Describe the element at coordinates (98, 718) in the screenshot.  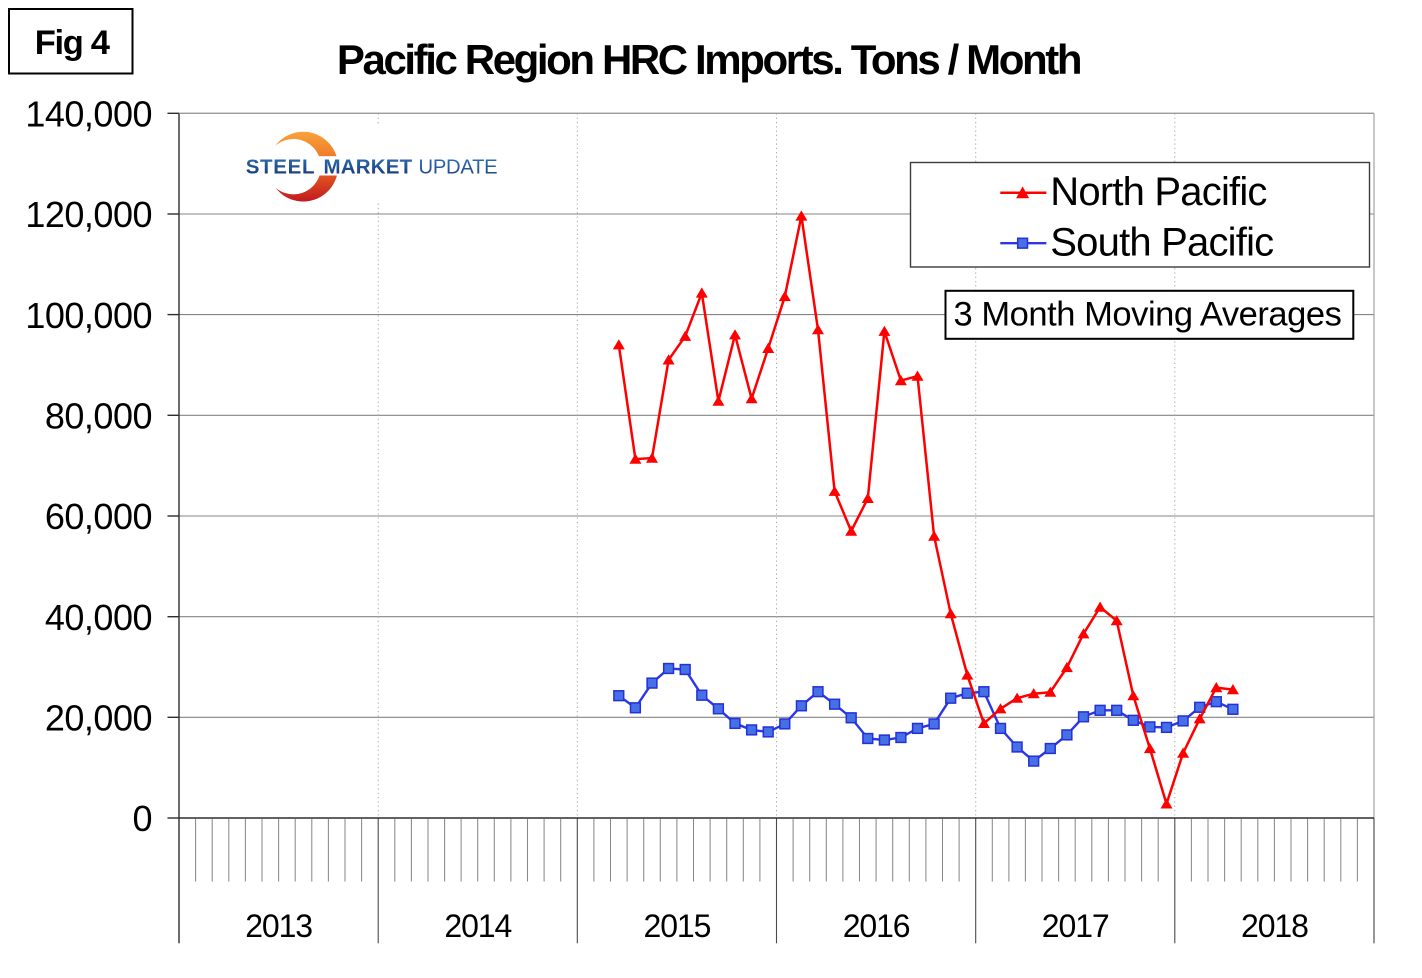
I see `svg-text: 20,000` at that location.